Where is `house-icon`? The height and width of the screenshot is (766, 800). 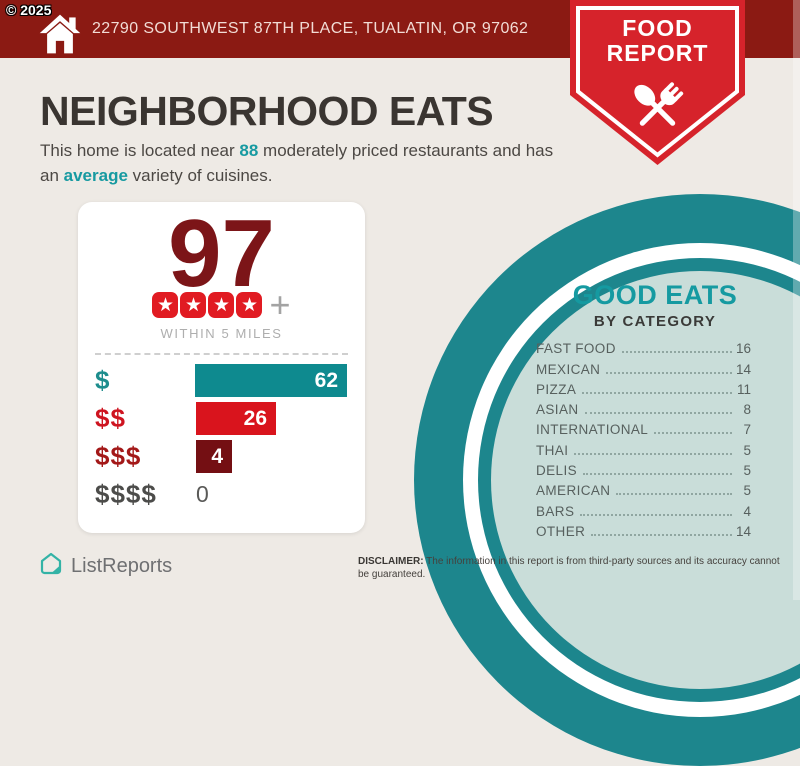
house-icon is located at coordinates (60, 36).